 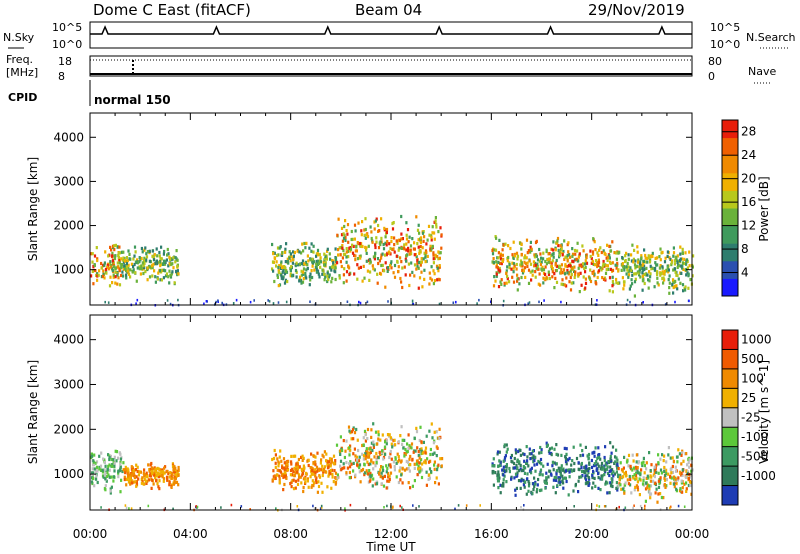 What do you see at coordinates (730, 437) in the screenshot?
I see `colorbar-swatch` at bounding box center [730, 437].